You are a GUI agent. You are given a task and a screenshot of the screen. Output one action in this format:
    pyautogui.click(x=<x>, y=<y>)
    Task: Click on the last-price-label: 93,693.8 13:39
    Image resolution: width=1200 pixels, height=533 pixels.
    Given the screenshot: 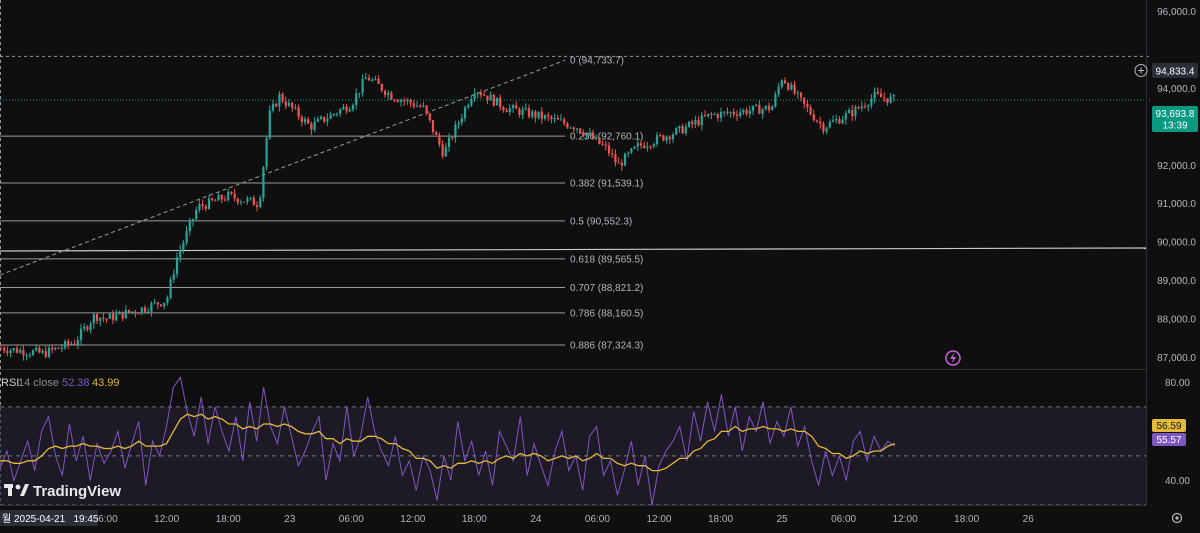 What is the action you would take?
    pyautogui.click(x=1175, y=119)
    